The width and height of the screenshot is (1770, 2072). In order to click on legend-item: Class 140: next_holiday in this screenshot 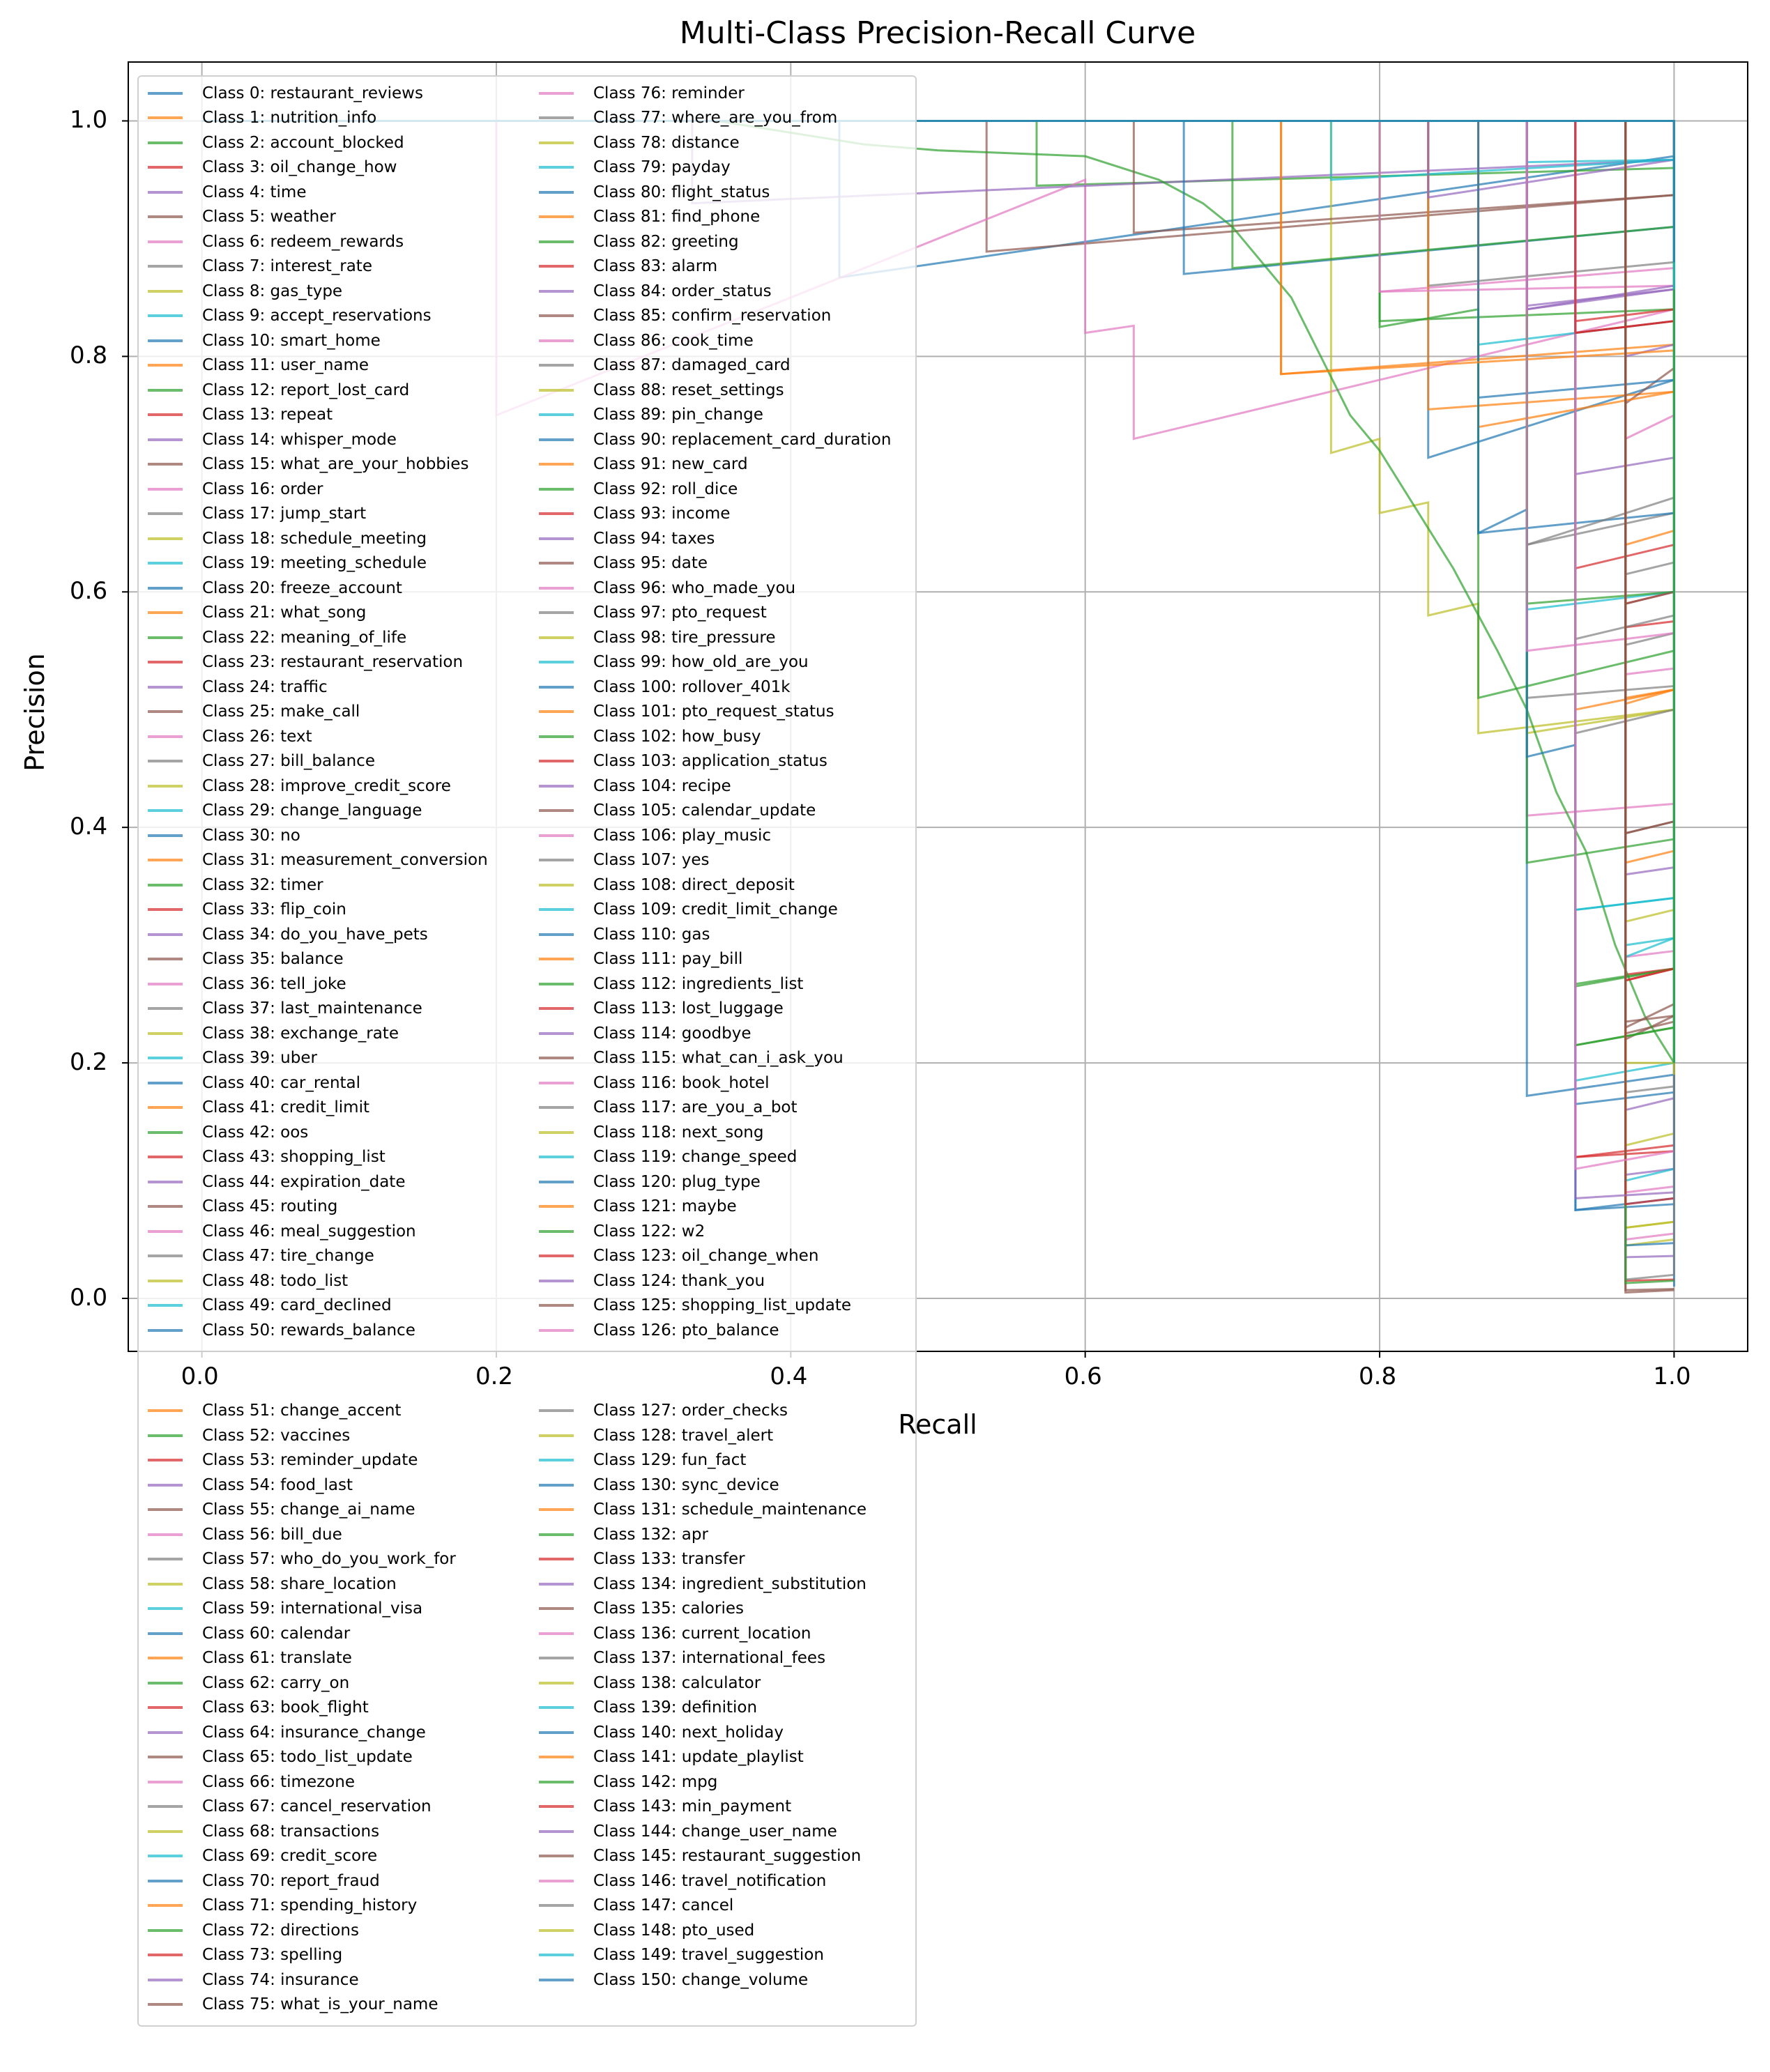, I will do `click(661, 1732)`.